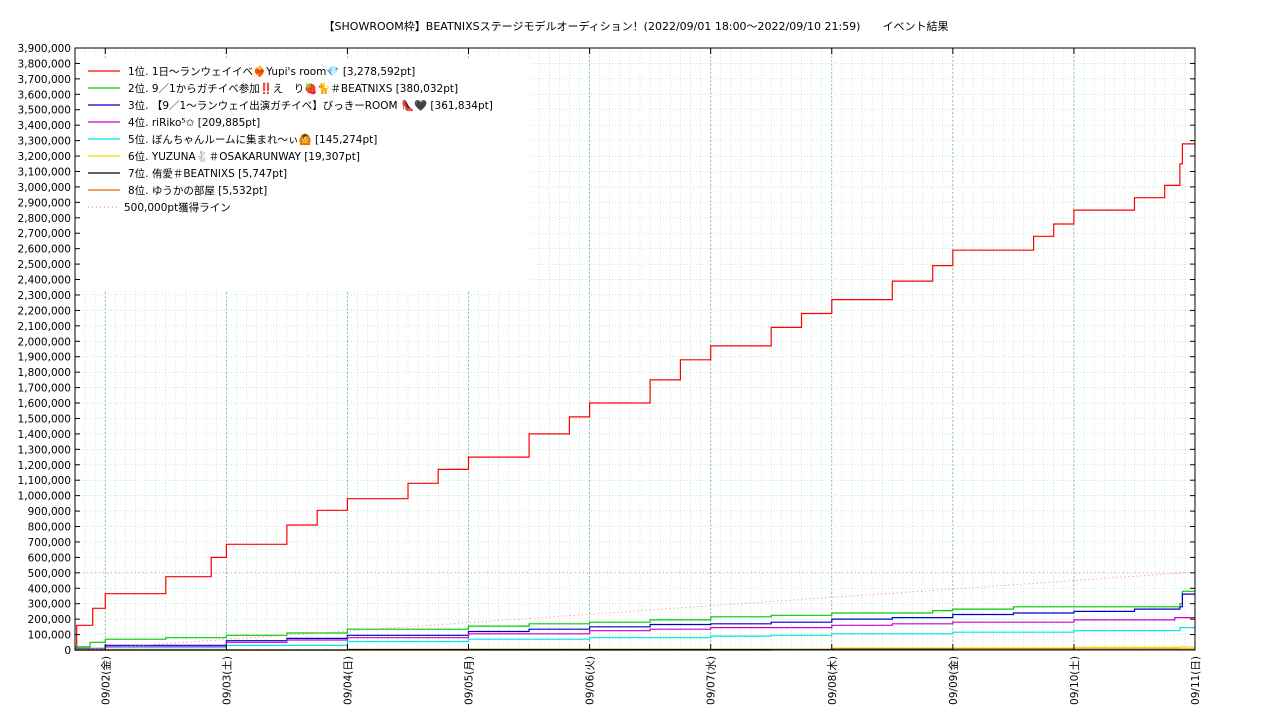  I want to click on y-tick-label: 700,000, so click(49, 543).